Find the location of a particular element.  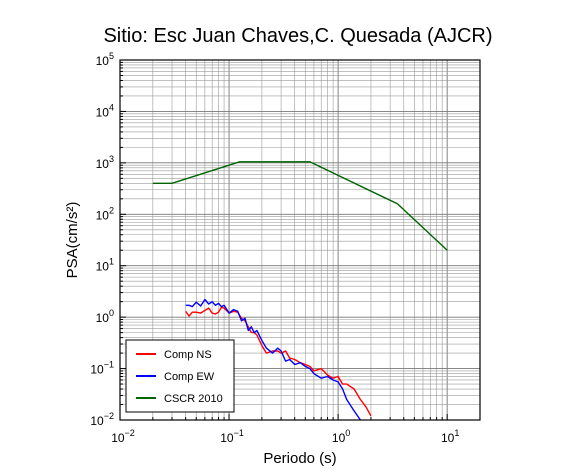

series-line-cscr-2010 is located at coordinates (300, 206).